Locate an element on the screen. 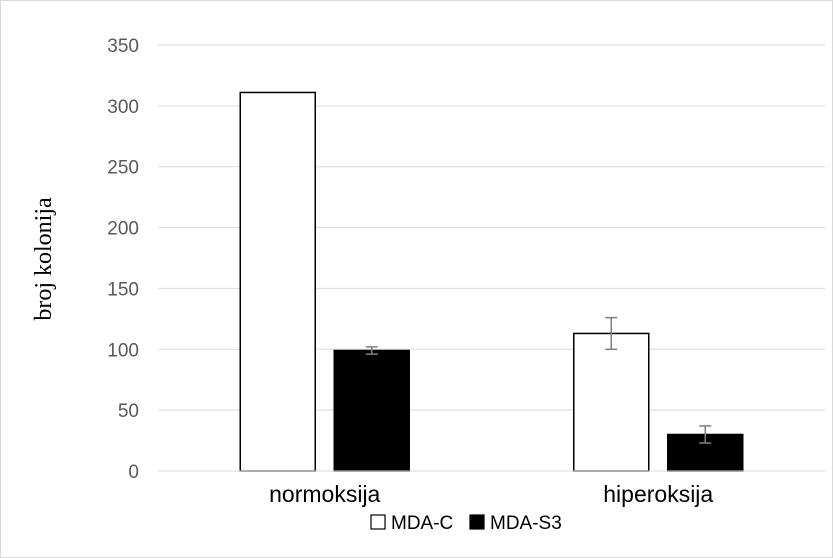 The width and height of the screenshot is (833, 558). bar-mda-s3-normoksija is located at coordinates (371, 410).